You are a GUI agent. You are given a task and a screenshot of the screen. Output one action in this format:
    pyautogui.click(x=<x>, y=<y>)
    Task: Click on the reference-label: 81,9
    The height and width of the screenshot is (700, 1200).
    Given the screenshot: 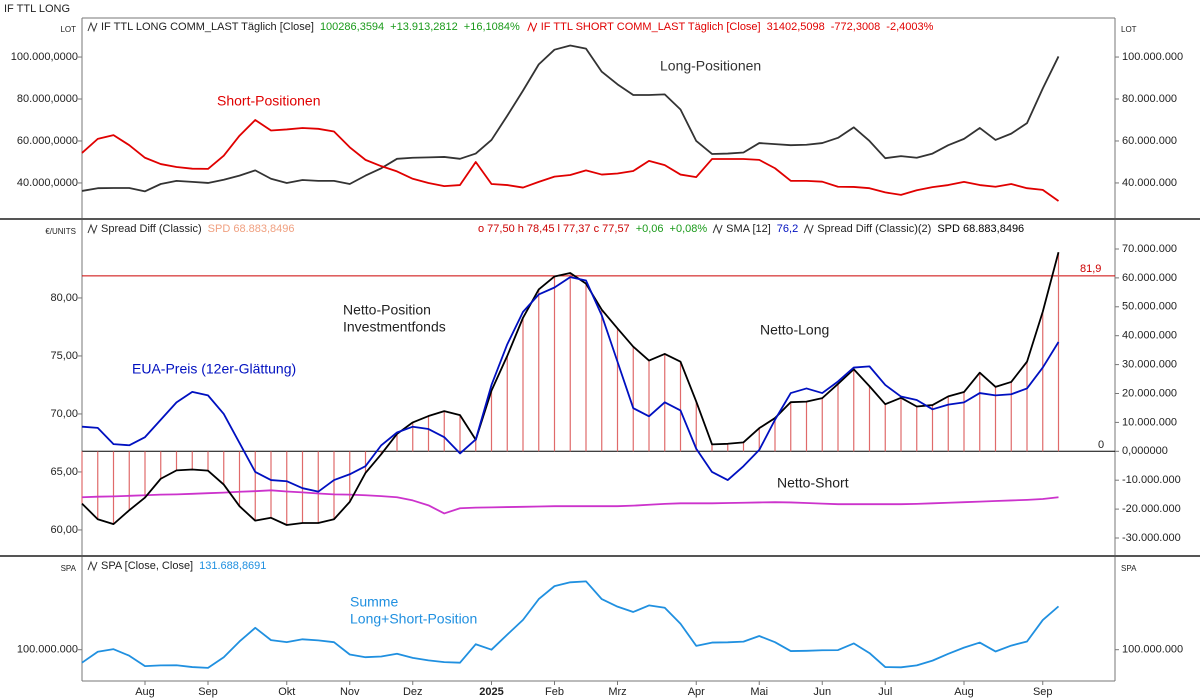 What is the action you would take?
    pyautogui.click(x=1090, y=269)
    